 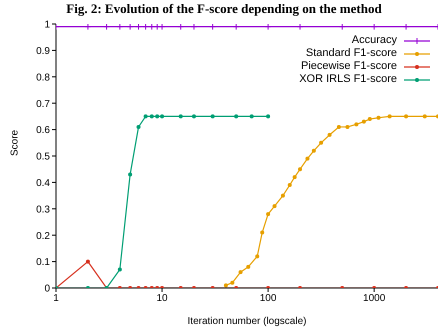 What do you see at coordinates (43, 78) in the screenshot?
I see `y-tick-label: 0.8` at bounding box center [43, 78].